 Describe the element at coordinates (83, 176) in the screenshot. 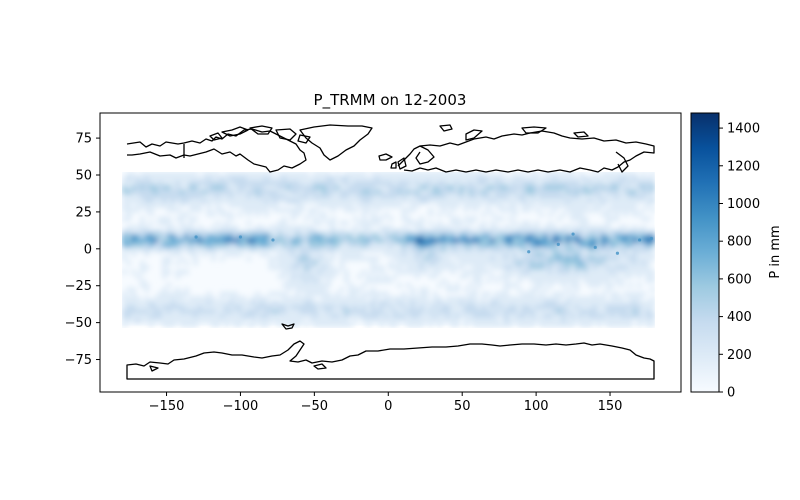

I see `y-tick-label: 50` at that location.